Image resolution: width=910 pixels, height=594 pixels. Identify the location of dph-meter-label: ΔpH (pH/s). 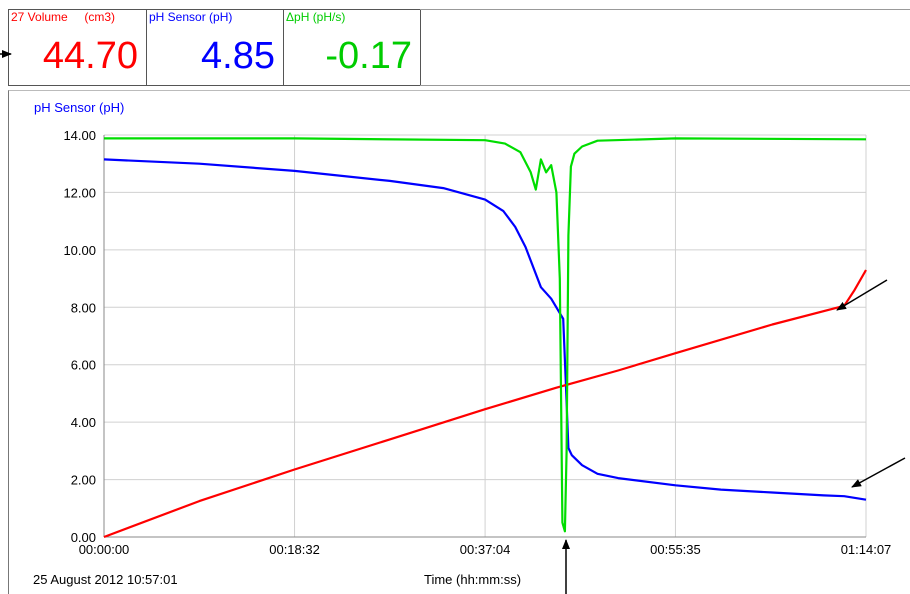
(316, 17).